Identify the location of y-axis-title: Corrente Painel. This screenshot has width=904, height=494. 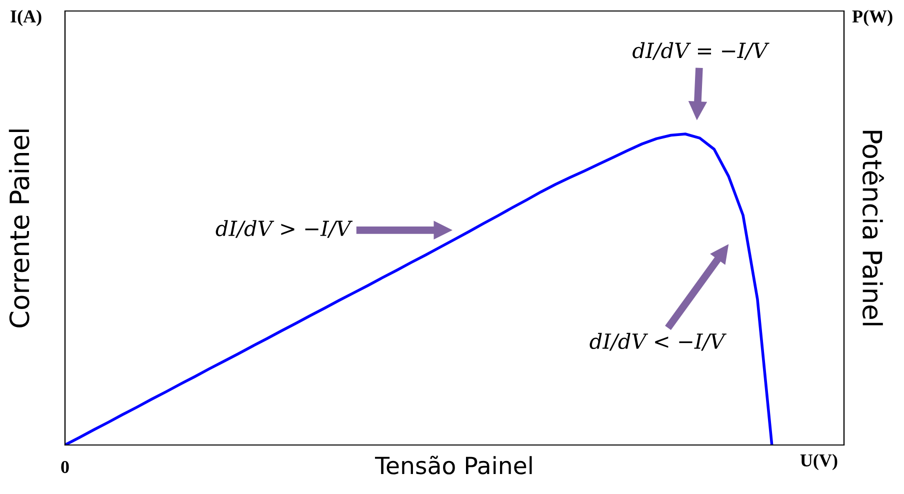
(19, 229).